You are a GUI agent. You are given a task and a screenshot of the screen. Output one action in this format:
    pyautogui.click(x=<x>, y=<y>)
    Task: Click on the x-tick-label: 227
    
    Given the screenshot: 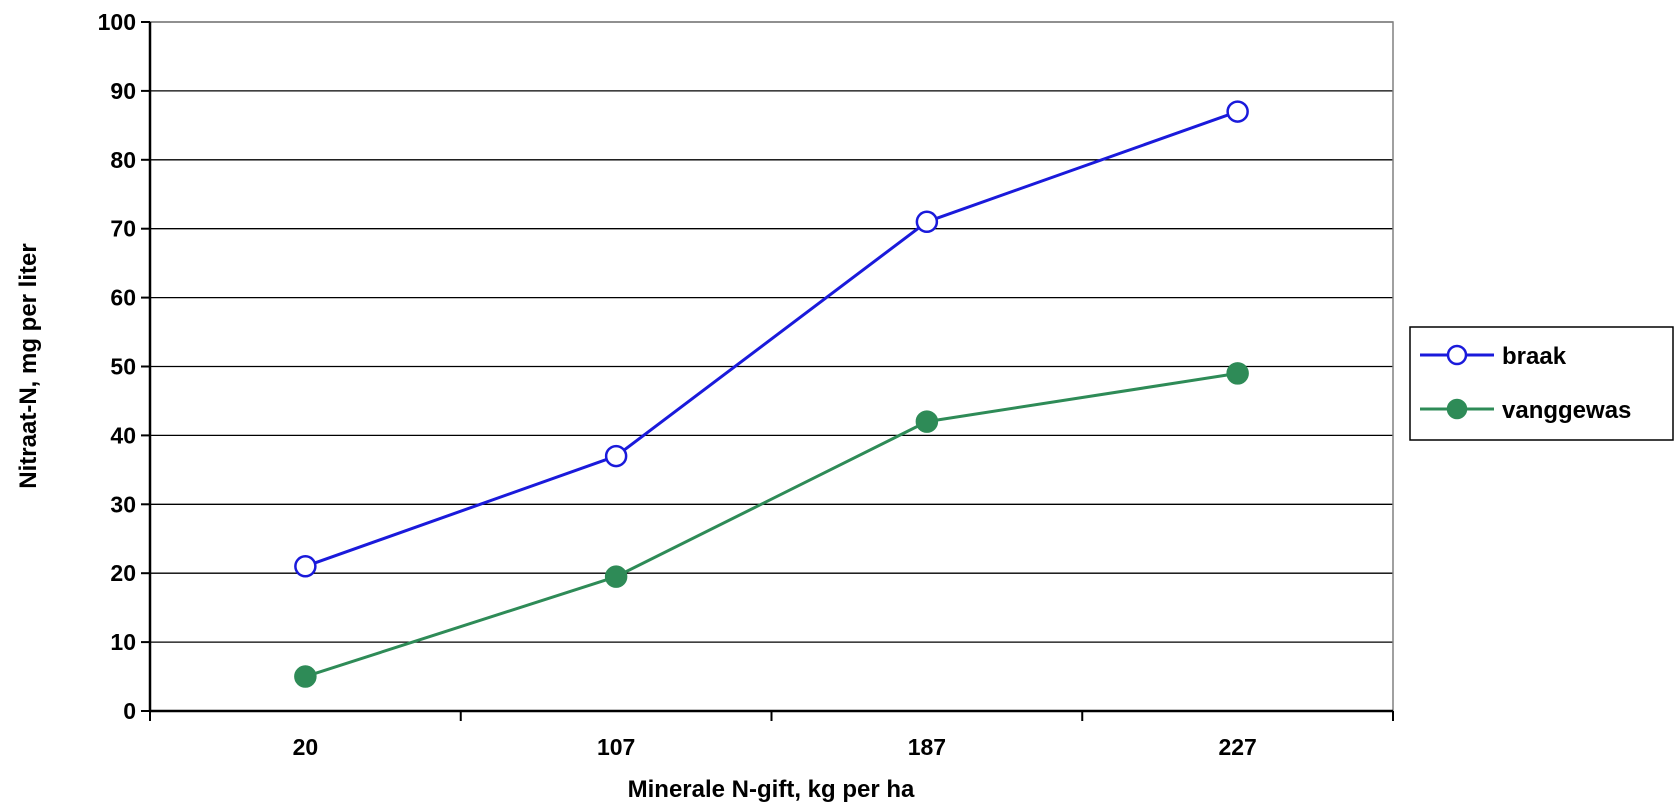 What is the action you would take?
    pyautogui.click(x=1237, y=747)
    